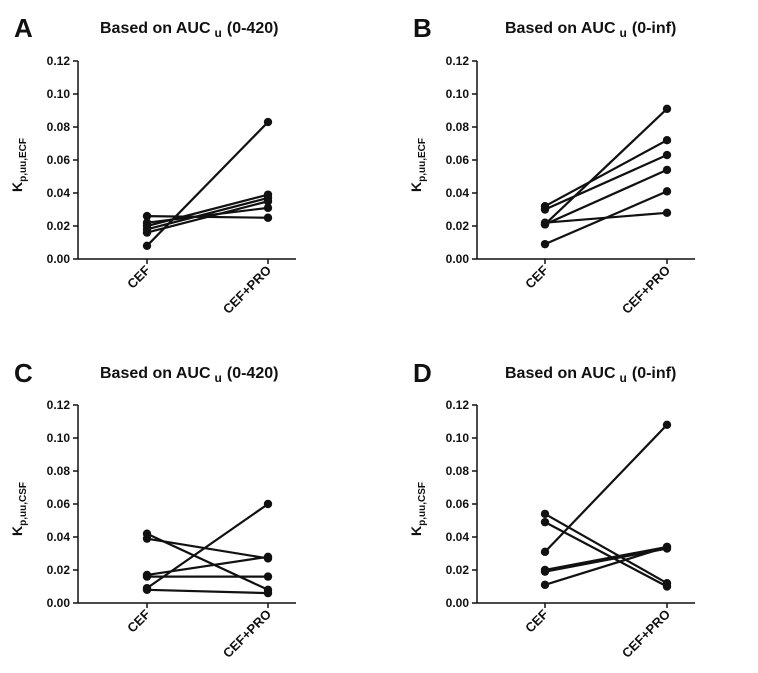 This screenshot has width=758, height=673. I want to click on panel-title-suffix: (0-420), so click(253, 28).